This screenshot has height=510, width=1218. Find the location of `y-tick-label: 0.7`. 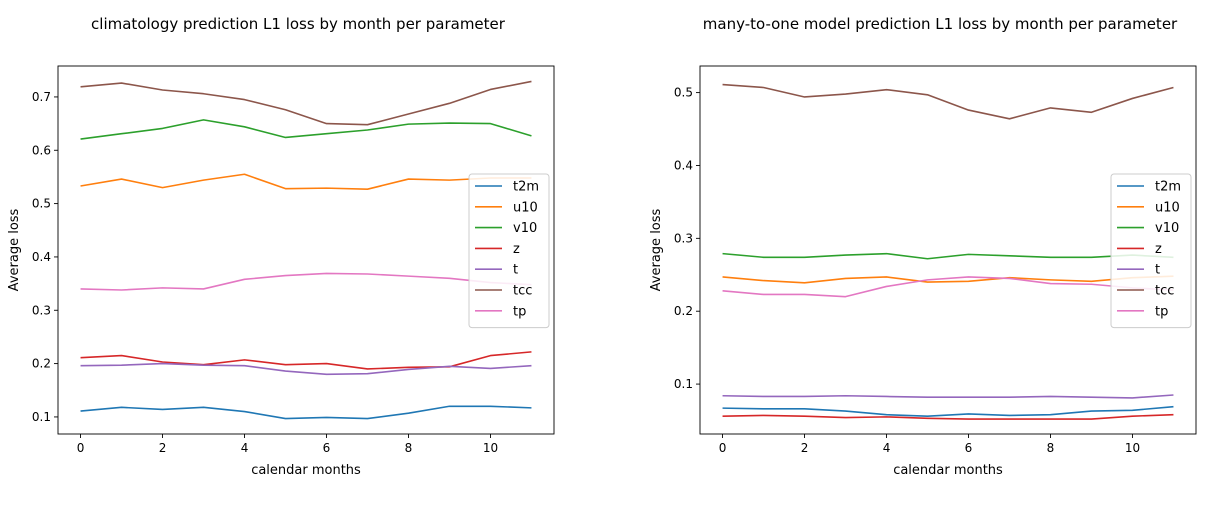

y-tick-label: 0.7 is located at coordinates (41, 97).